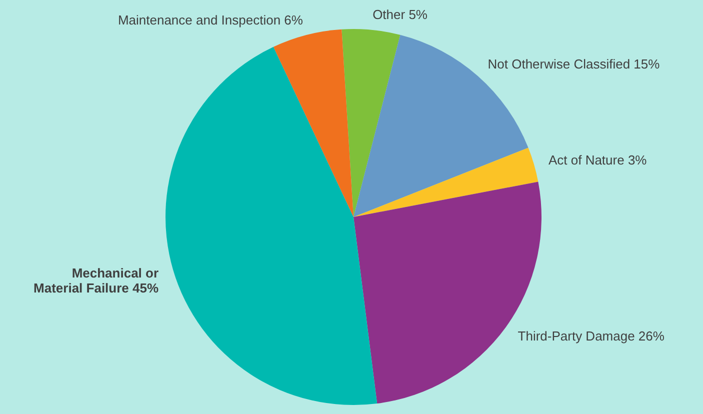 Image resolution: width=703 pixels, height=414 pixels. What do you see at coordinates (211, 20) in the screenshot?
I see `slice-label: Maintenance and Inspection 6%` at bounding box center [211, 20].